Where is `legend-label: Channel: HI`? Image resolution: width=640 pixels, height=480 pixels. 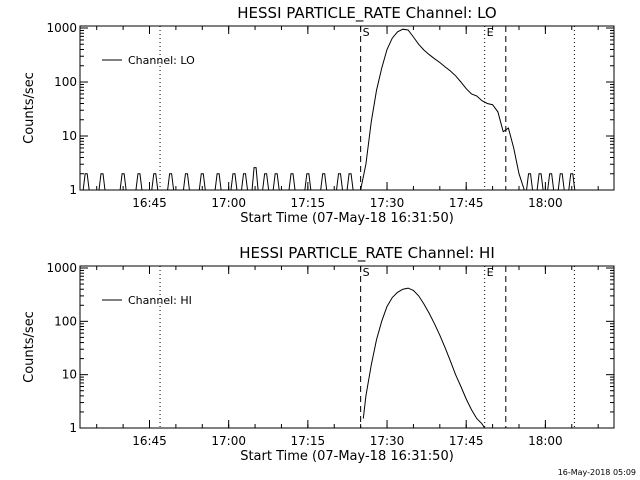 legend-label: Channel: HI is located at coordinates (160, 300).